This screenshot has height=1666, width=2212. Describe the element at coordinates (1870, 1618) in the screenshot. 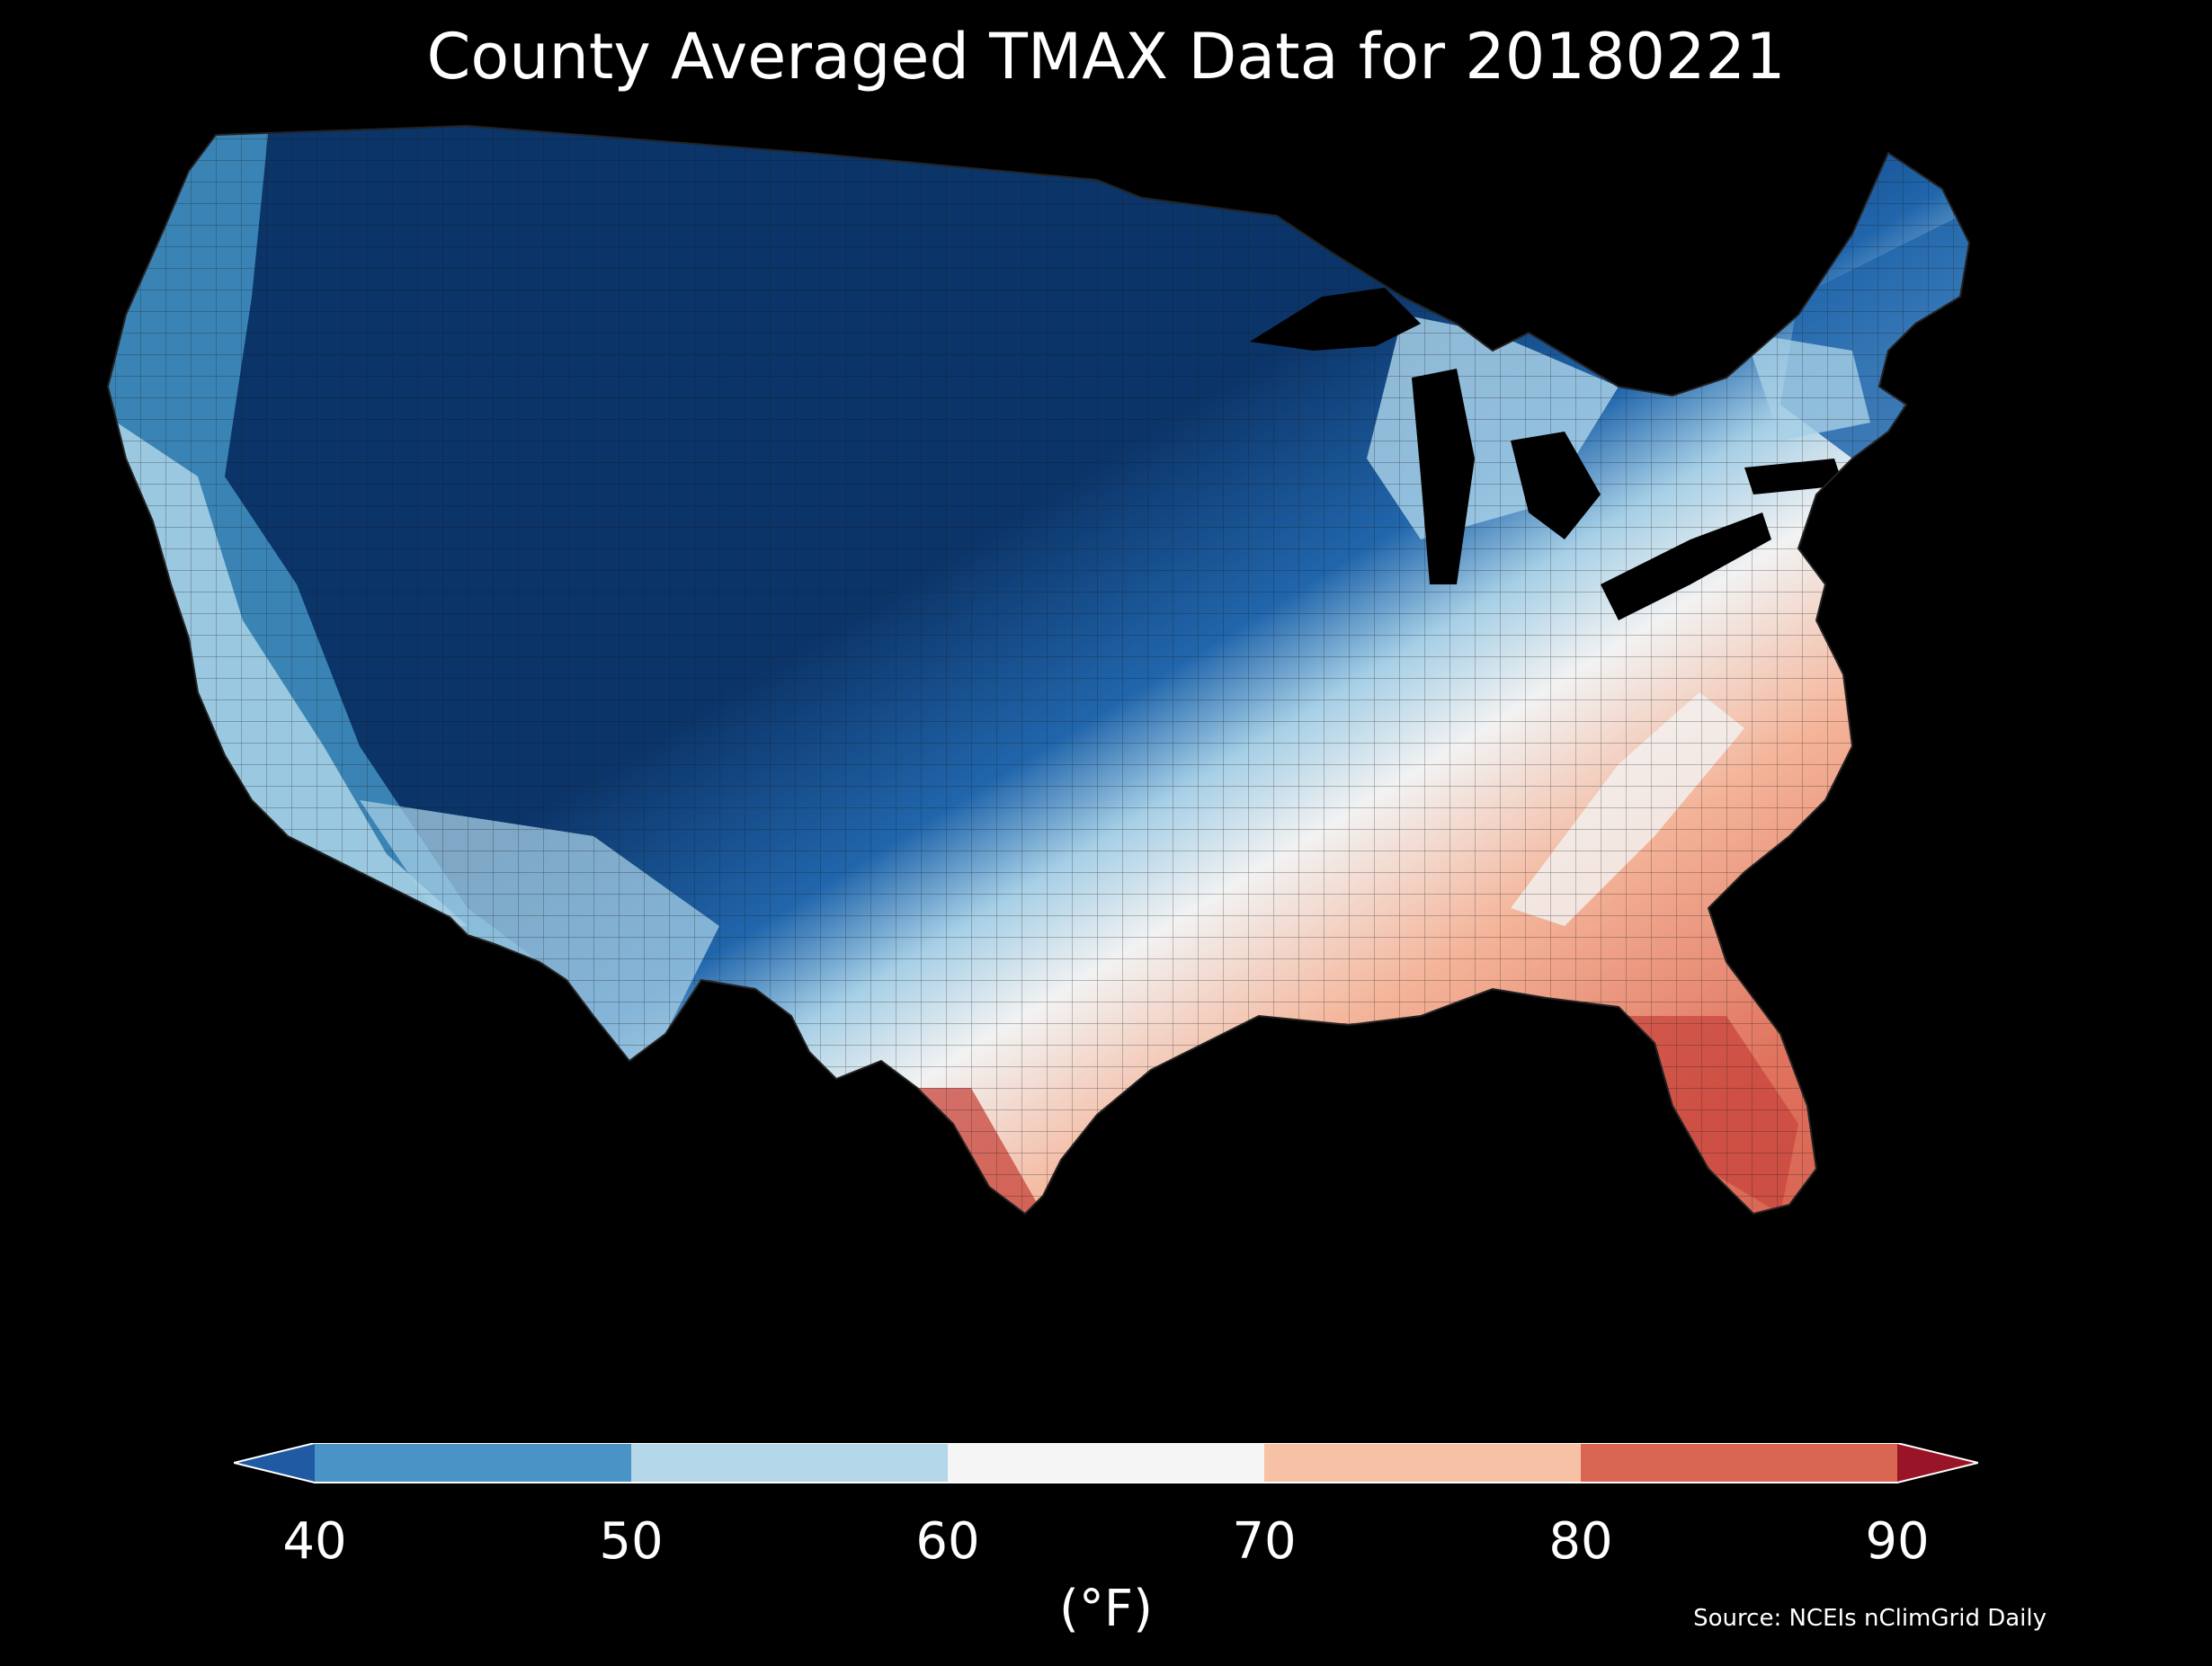

I see `source-credit: Source: NCEIs nClimGrid Daily` at that location.